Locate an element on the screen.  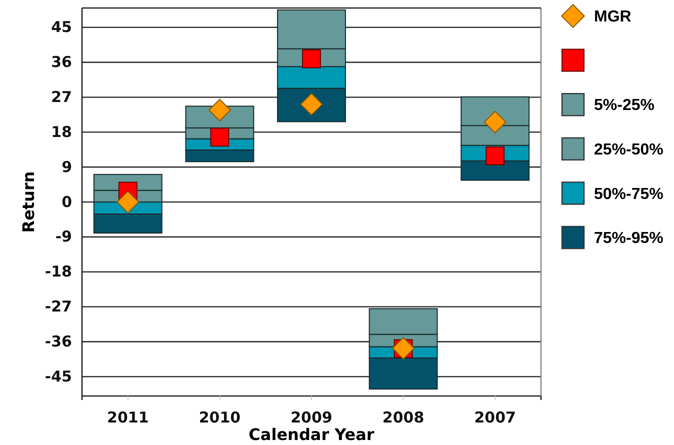
y-tick-label: -9 is located at coordinates (63, 237).